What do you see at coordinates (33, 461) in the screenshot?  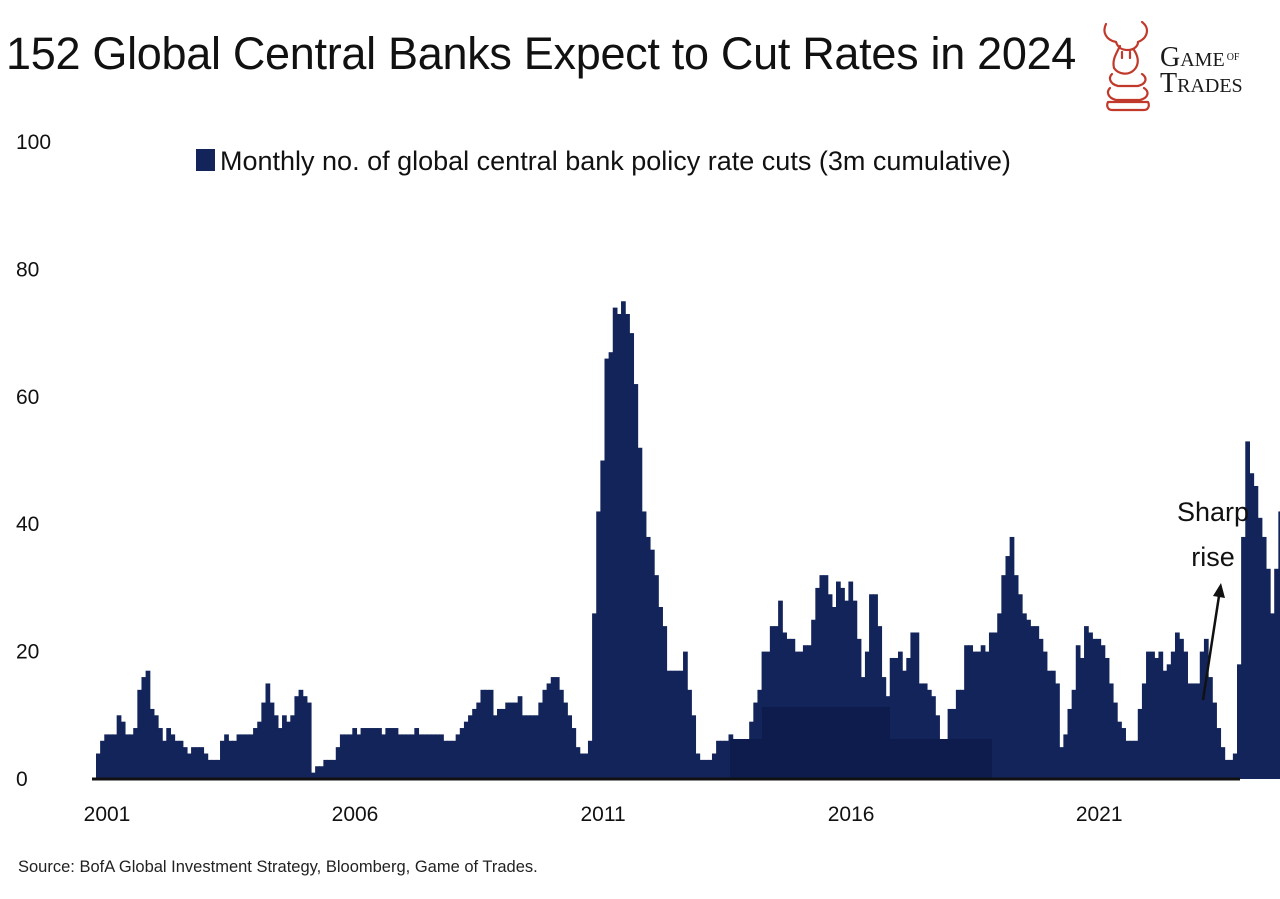 I see `y-axis-ticks: 0 20 40 60 80 100` at bounding box center [33, 461].